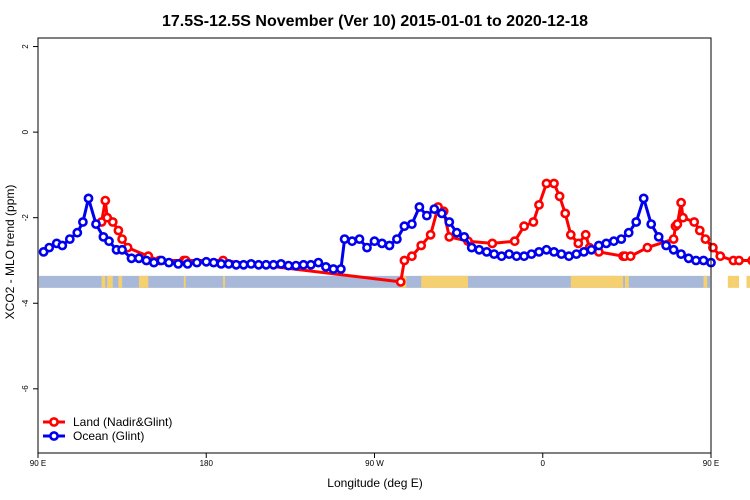  I want to click on series-ocean, so click(377, 233).